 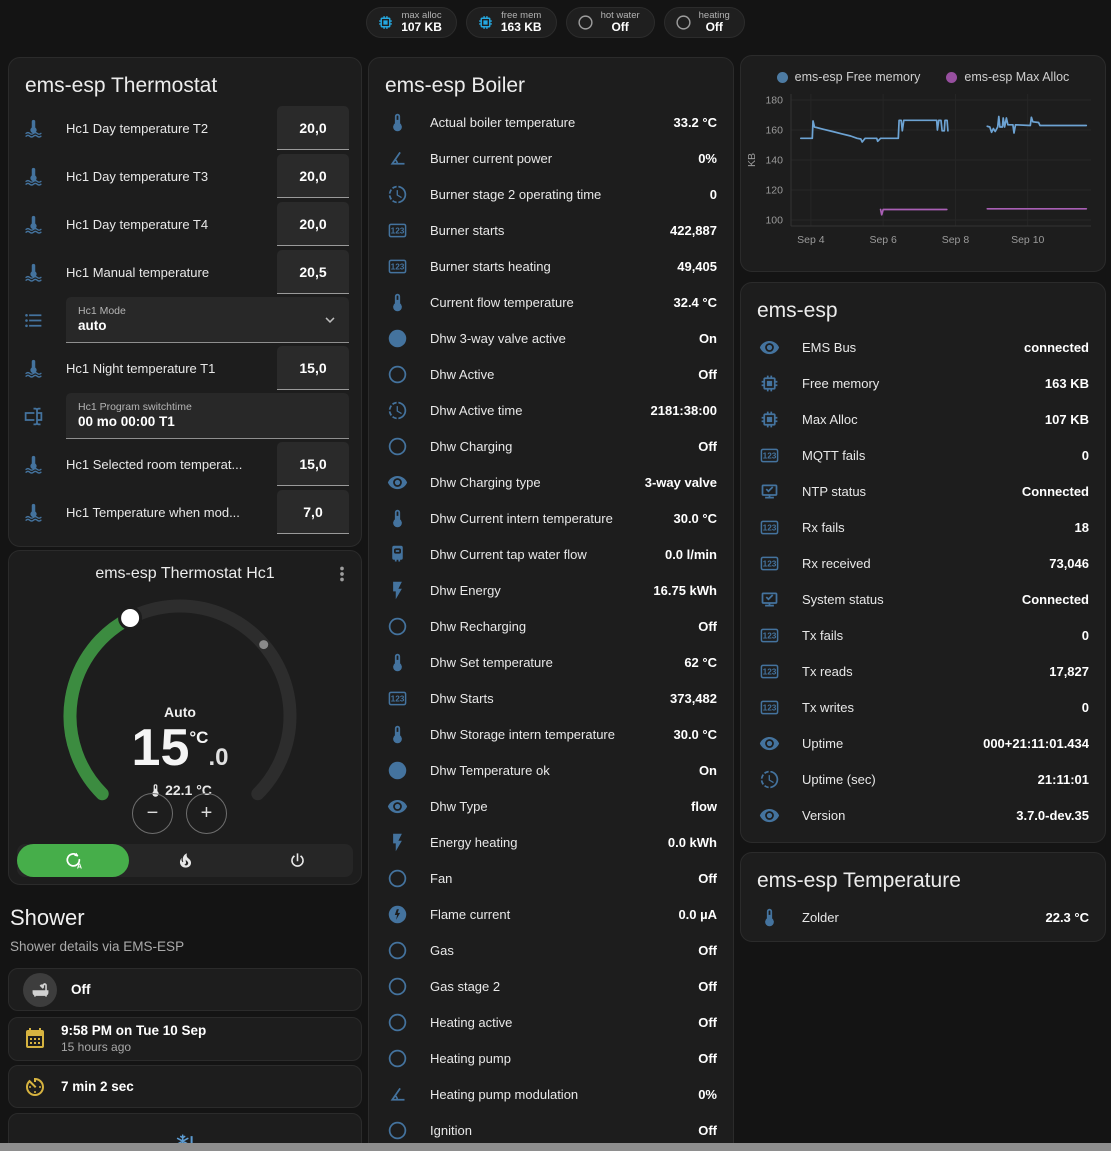 What do you see at coordinates (185, 128) in the screenshot?
I see `entity-row: Hc1 Day temperature T2 20,0` at bounding box center [185, 128].